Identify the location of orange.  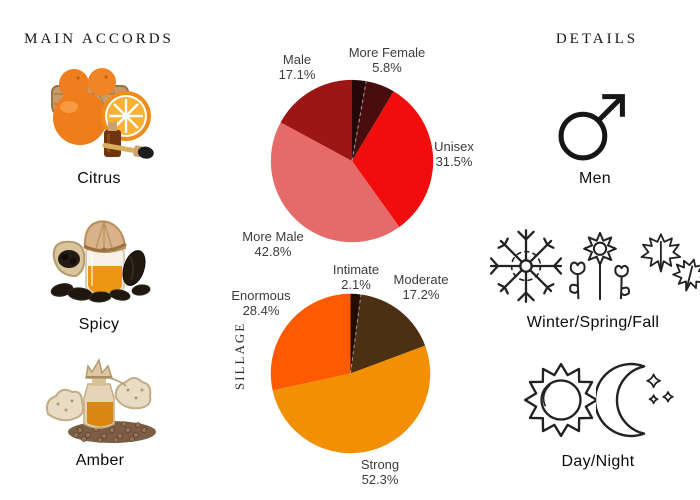
(102, 82).